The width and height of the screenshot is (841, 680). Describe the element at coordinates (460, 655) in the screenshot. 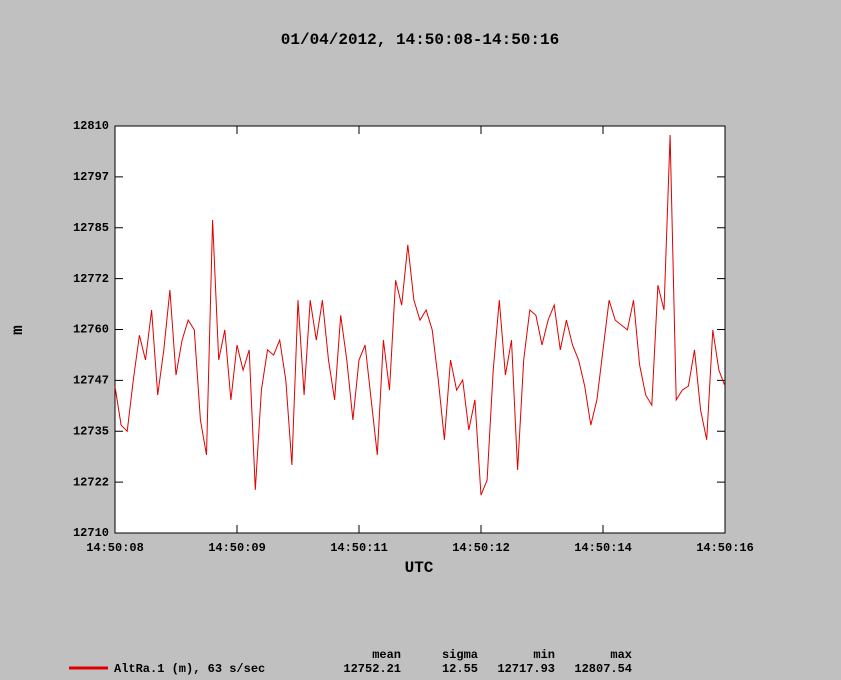

I see `stat-header: sigma` at that location.